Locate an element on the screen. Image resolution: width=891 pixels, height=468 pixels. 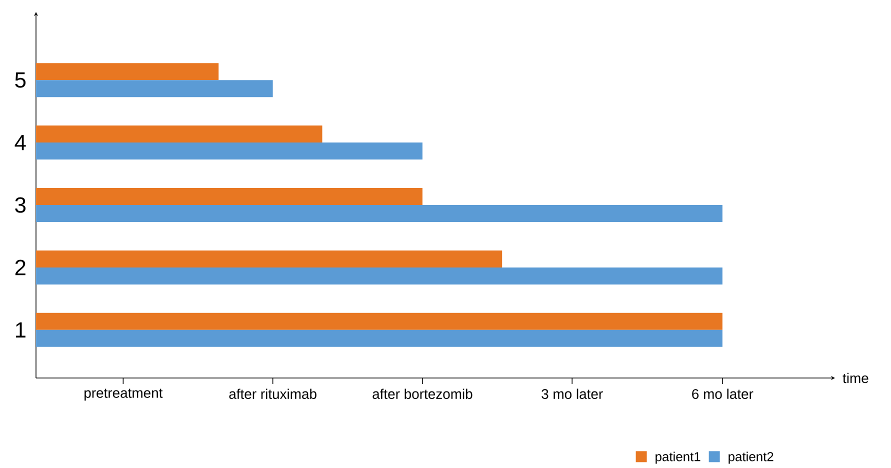
legend-label: patient2 is located at coordinates (751, 458).